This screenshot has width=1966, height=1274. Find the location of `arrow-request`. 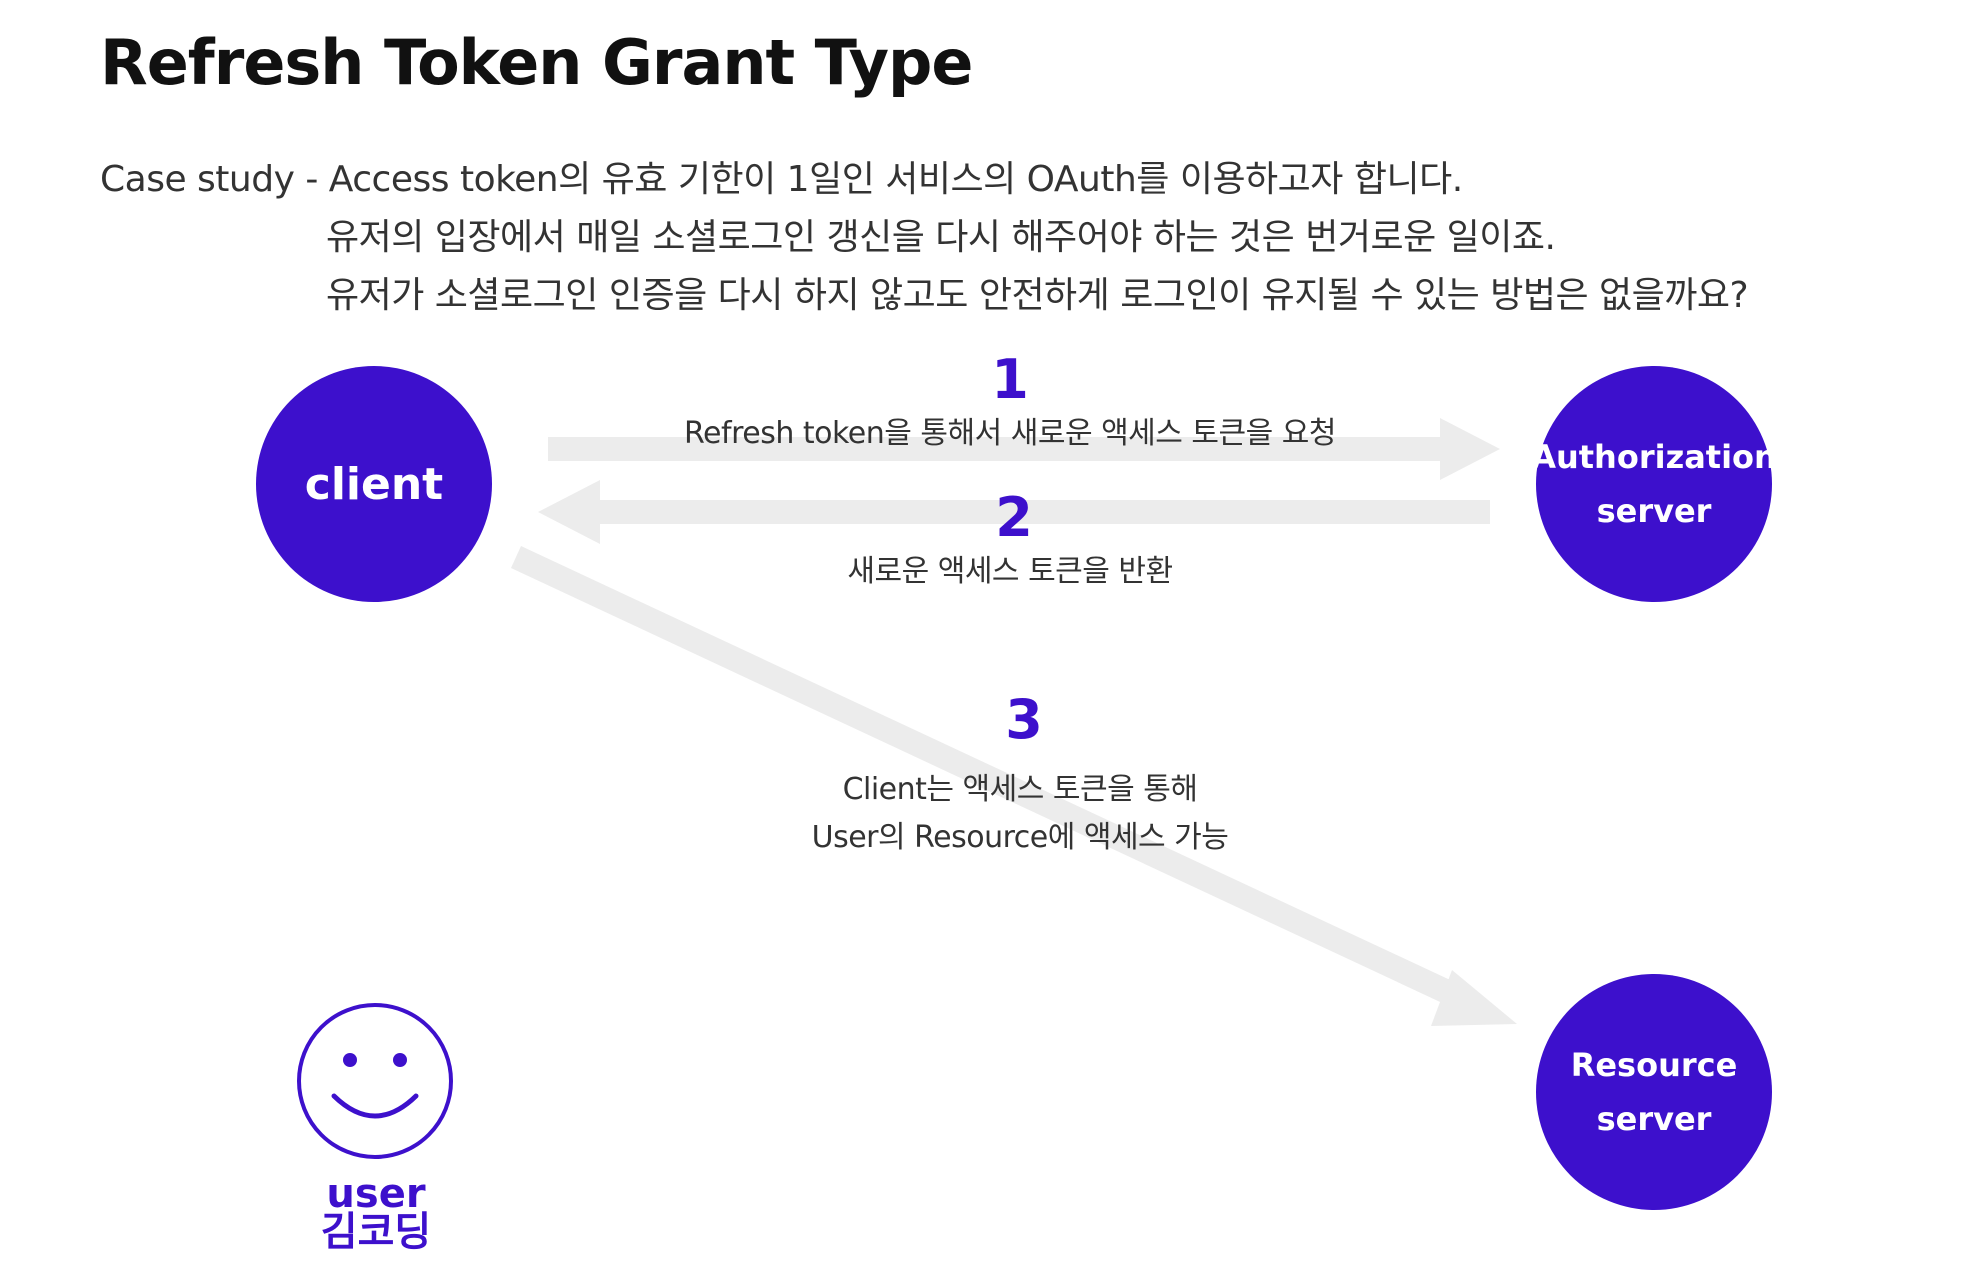

arrow-request is located at coordinates (1024, 449).